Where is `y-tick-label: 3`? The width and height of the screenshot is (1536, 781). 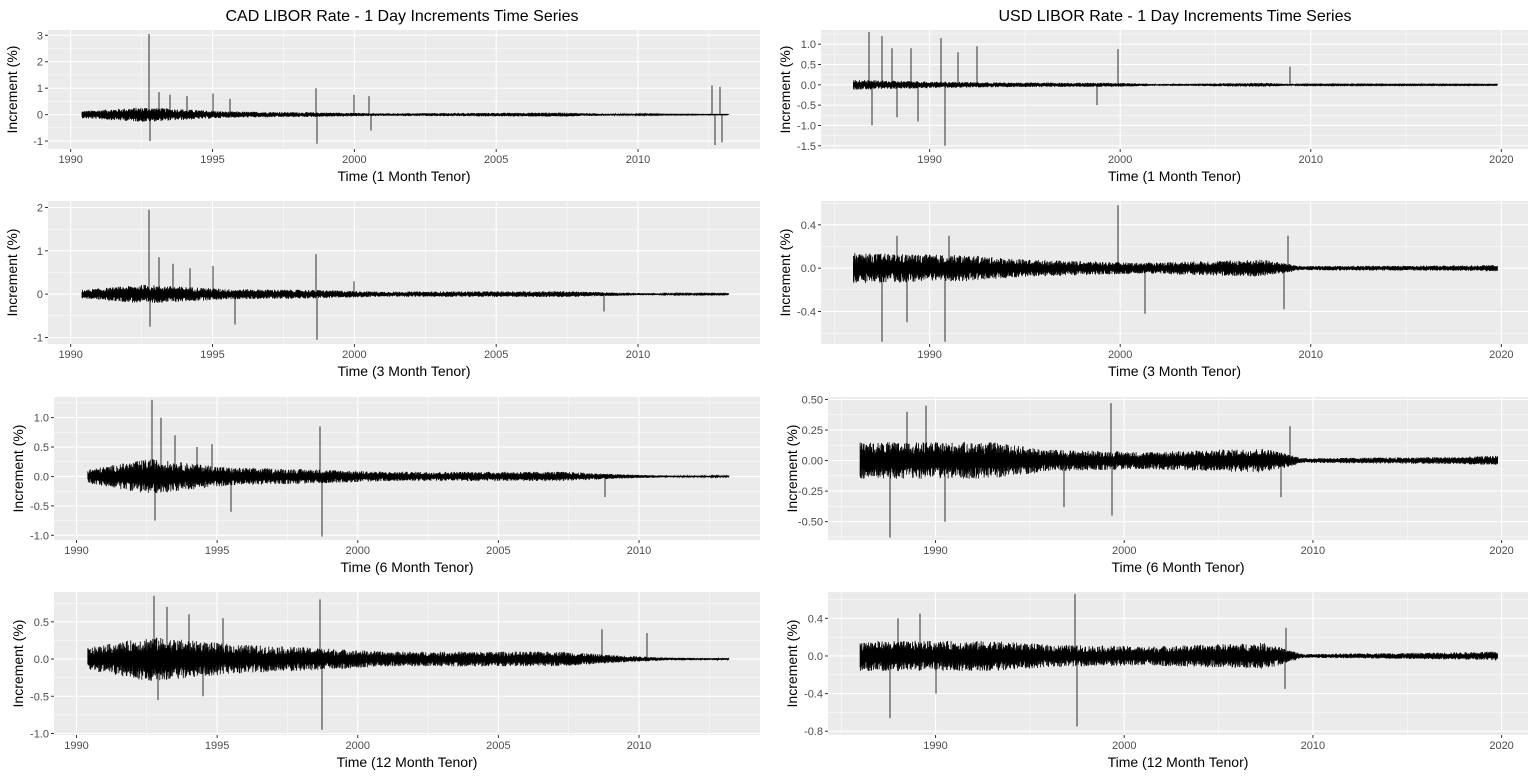 y-tick-label: 3 is located at coordinates (40, 36).